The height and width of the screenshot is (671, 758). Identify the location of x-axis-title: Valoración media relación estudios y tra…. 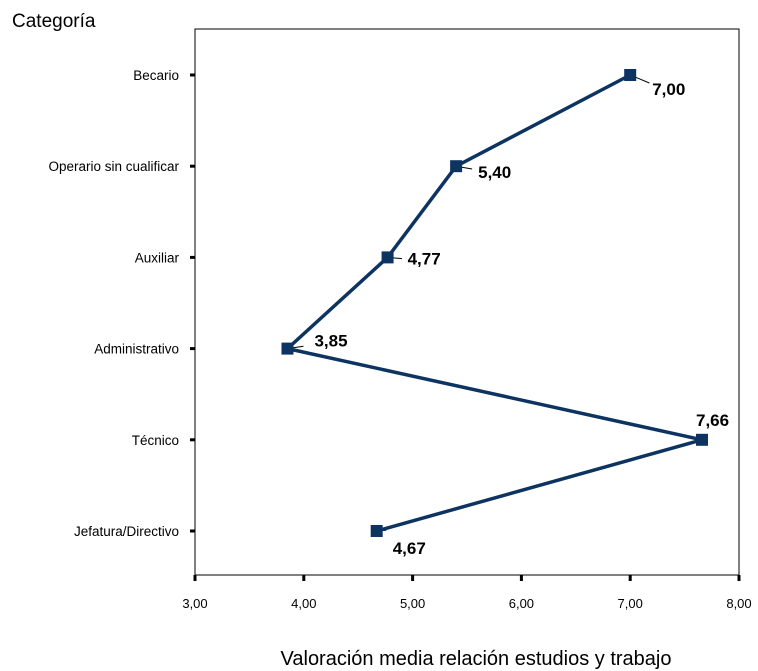
(476, 659).